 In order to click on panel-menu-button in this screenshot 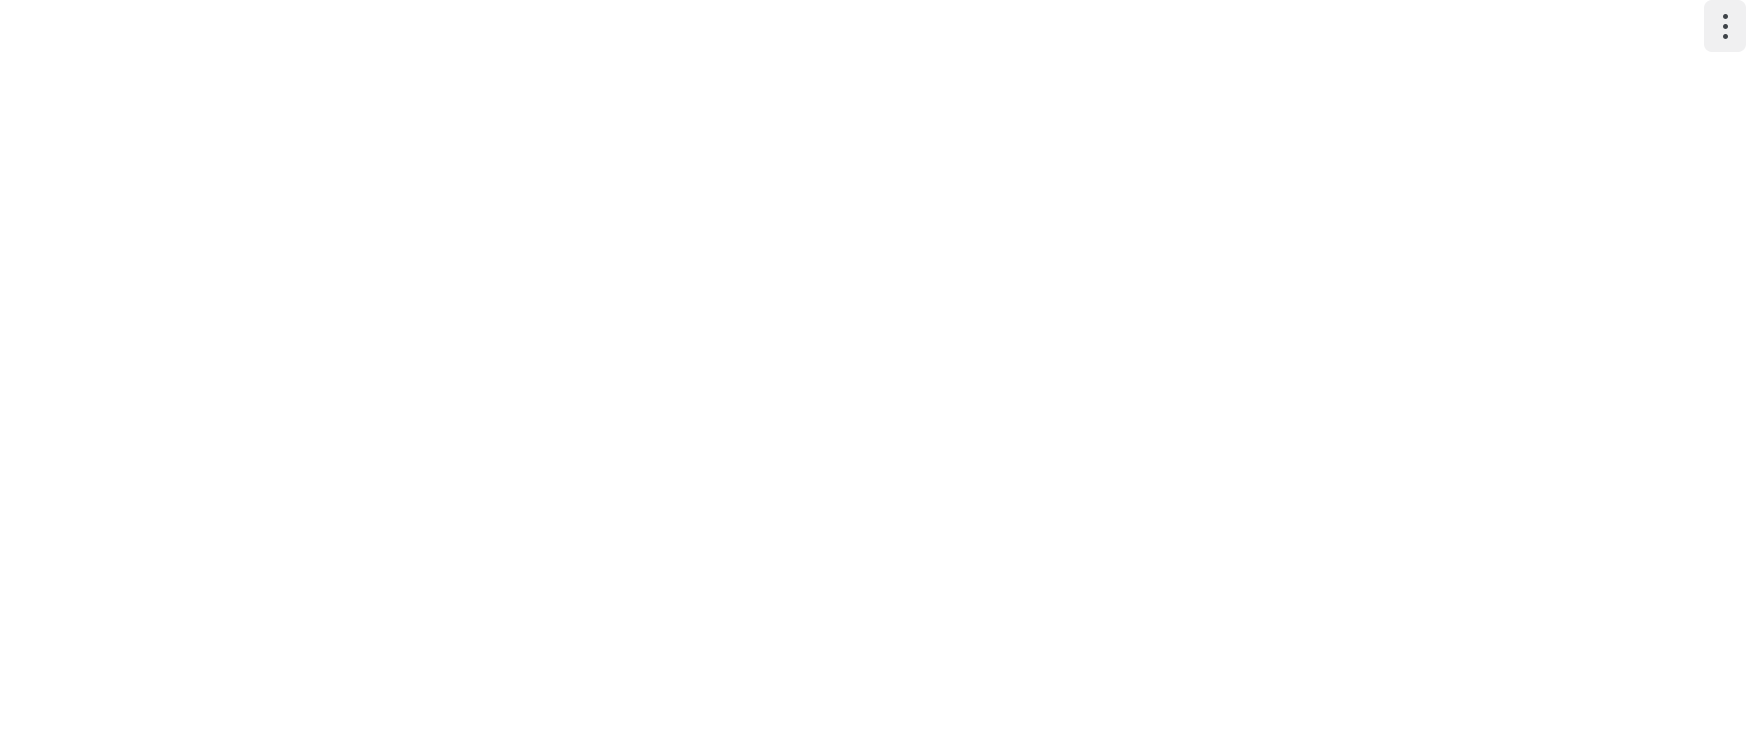, I will do `click(1725, 26)`.